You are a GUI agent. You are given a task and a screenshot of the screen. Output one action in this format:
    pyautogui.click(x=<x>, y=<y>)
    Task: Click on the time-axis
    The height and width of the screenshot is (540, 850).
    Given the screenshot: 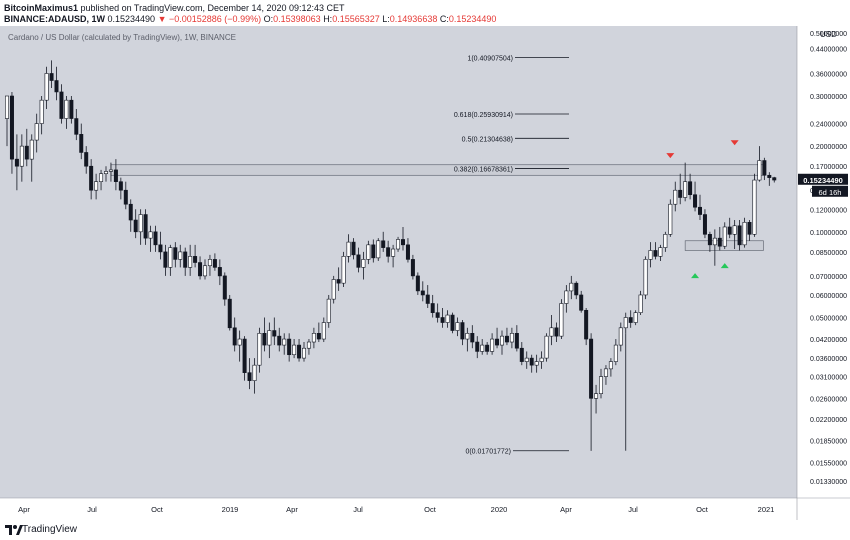 What is the action you would take?
    pyautogui.click(x=398, y=509)
    